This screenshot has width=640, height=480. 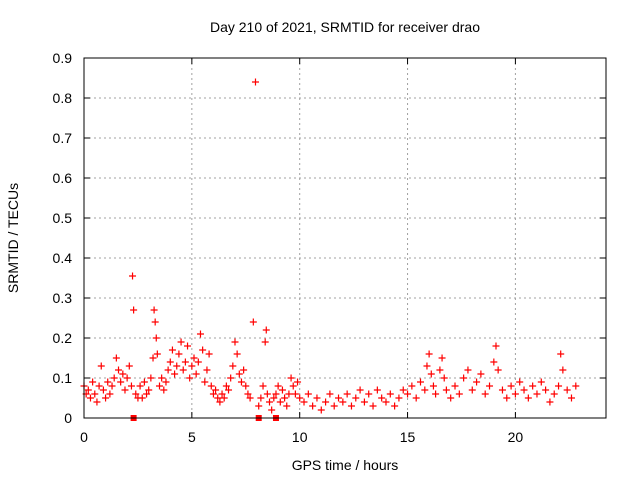 I want to click on x-axis-label: GPS time / hours, so click(x=345, y=465).